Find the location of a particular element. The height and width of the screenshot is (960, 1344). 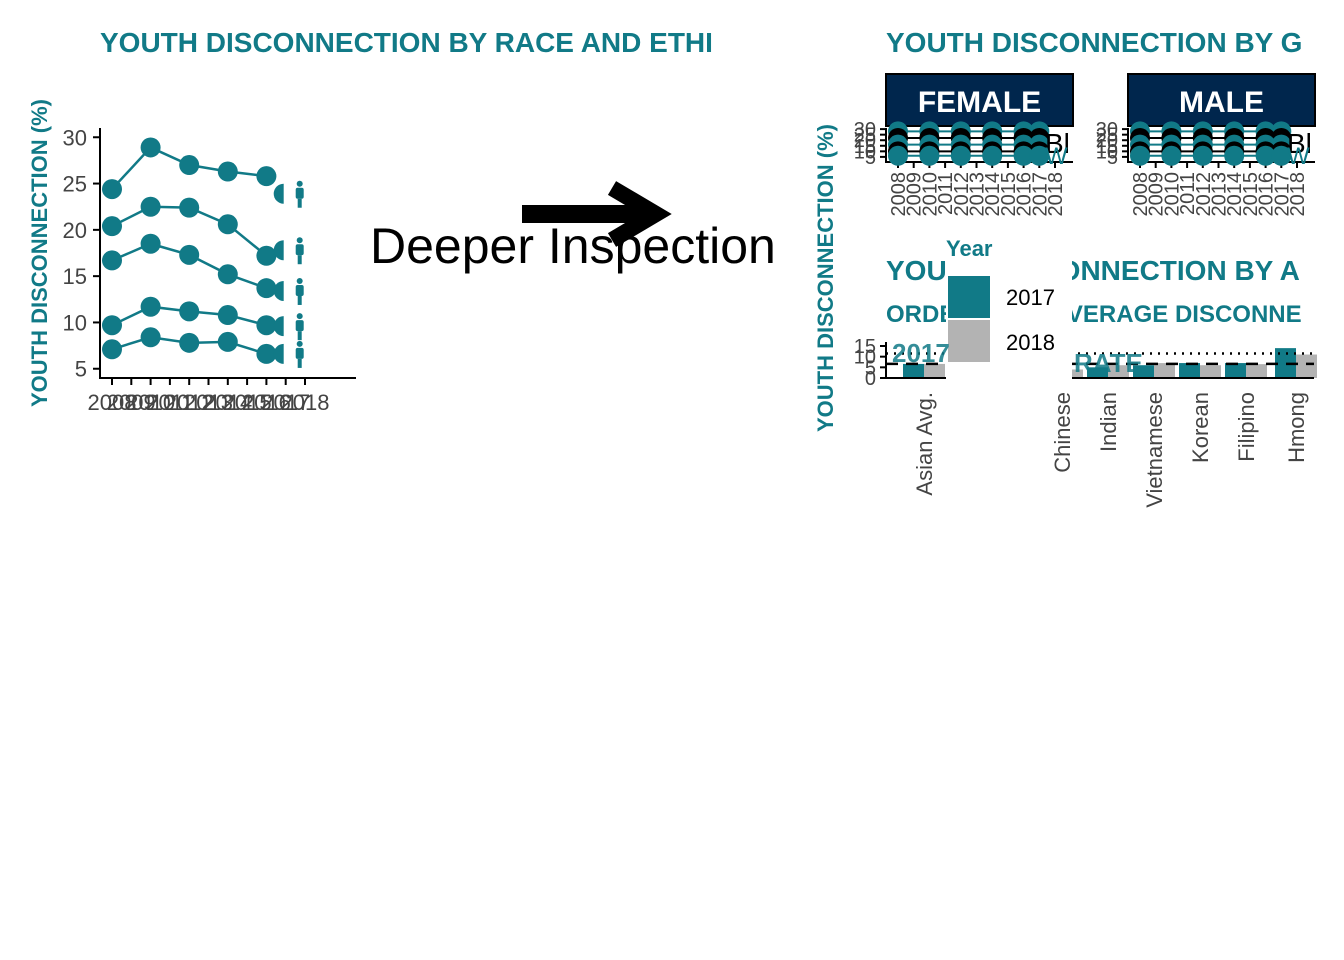

legend-label-2017: 2017 is located at coordinates (1030, 297).